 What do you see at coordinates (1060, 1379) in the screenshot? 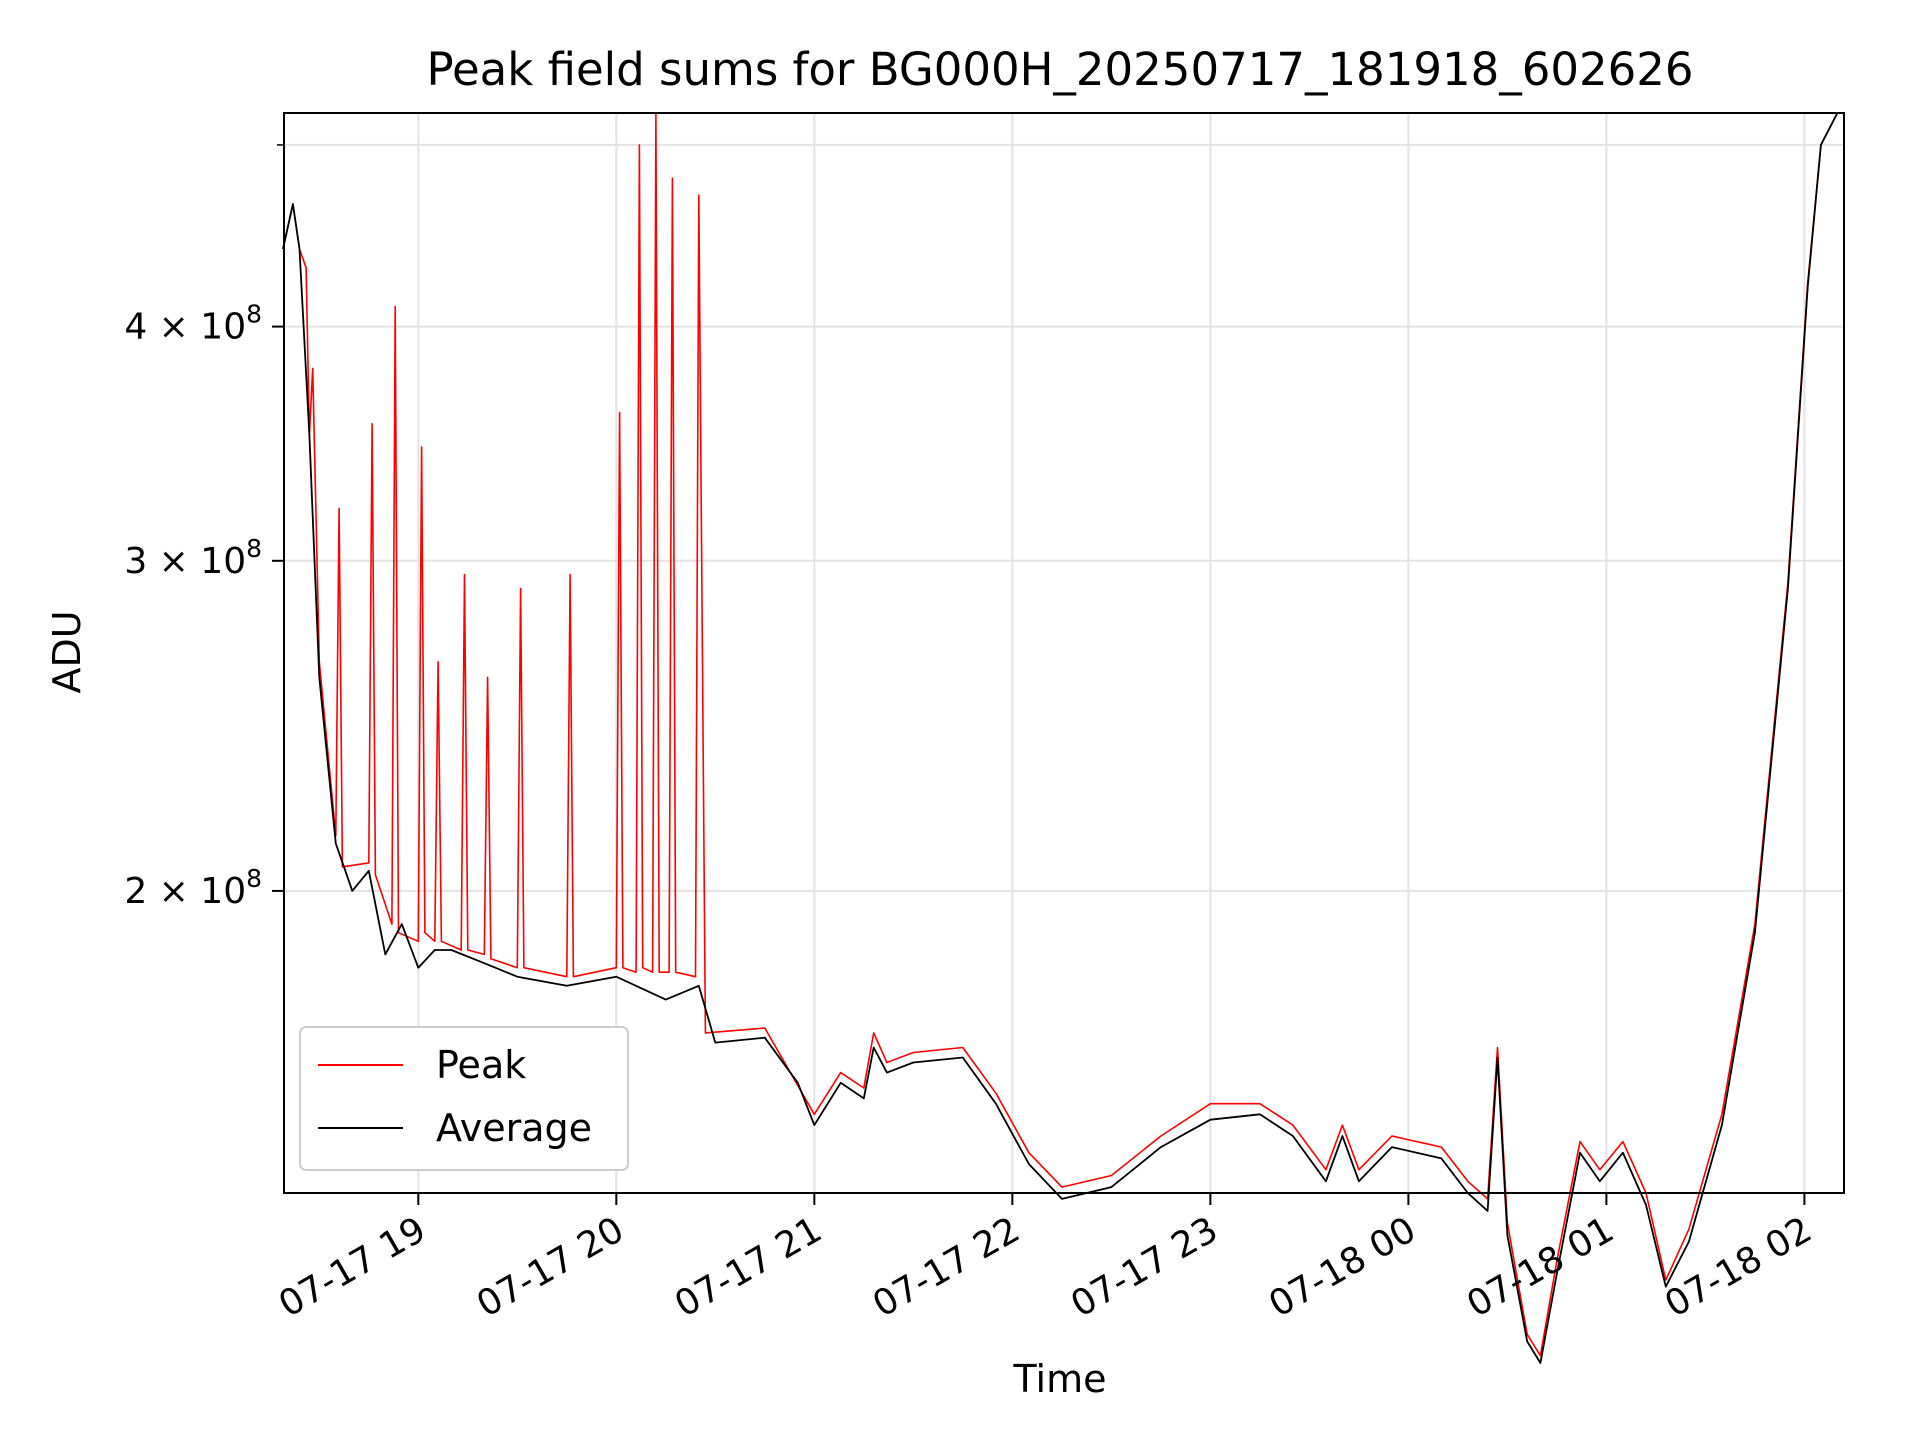
I see `x-axis-label: Time` at bounding box center [1060, 1379].